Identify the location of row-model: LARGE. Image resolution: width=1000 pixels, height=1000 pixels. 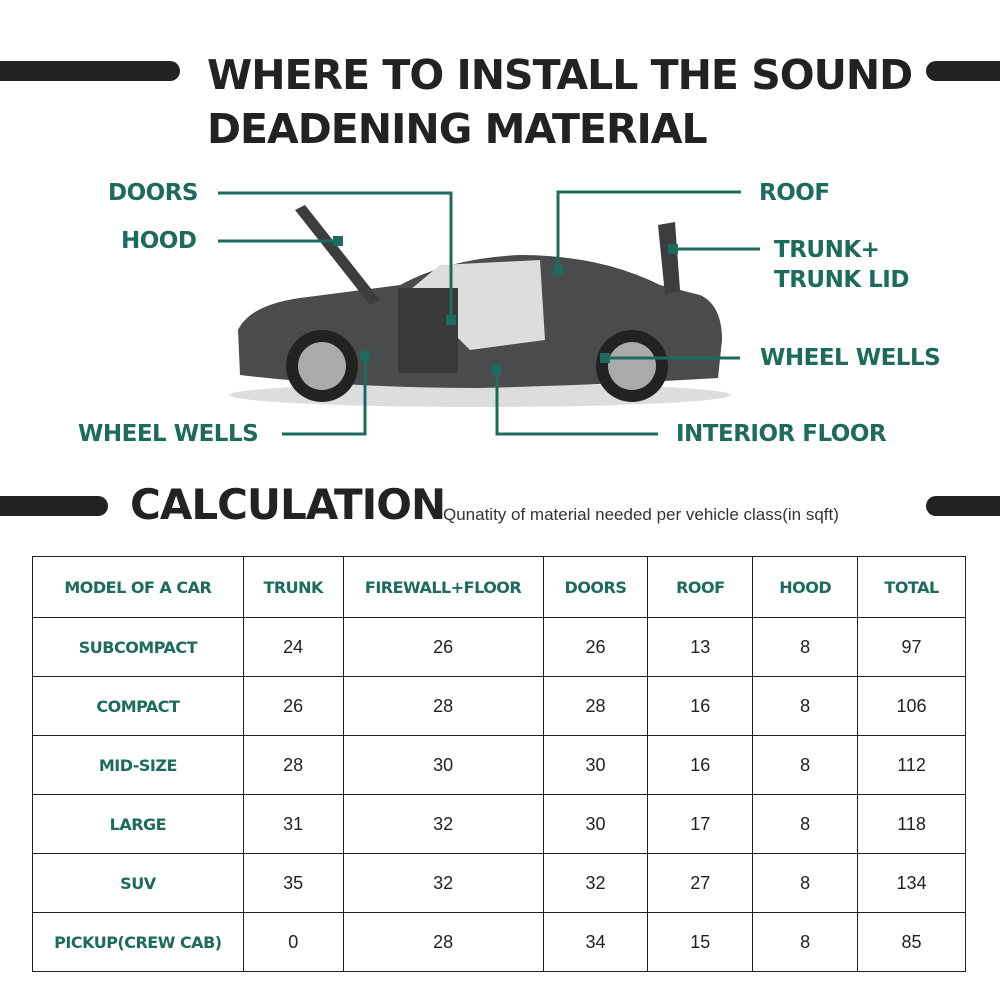
(138, 824).